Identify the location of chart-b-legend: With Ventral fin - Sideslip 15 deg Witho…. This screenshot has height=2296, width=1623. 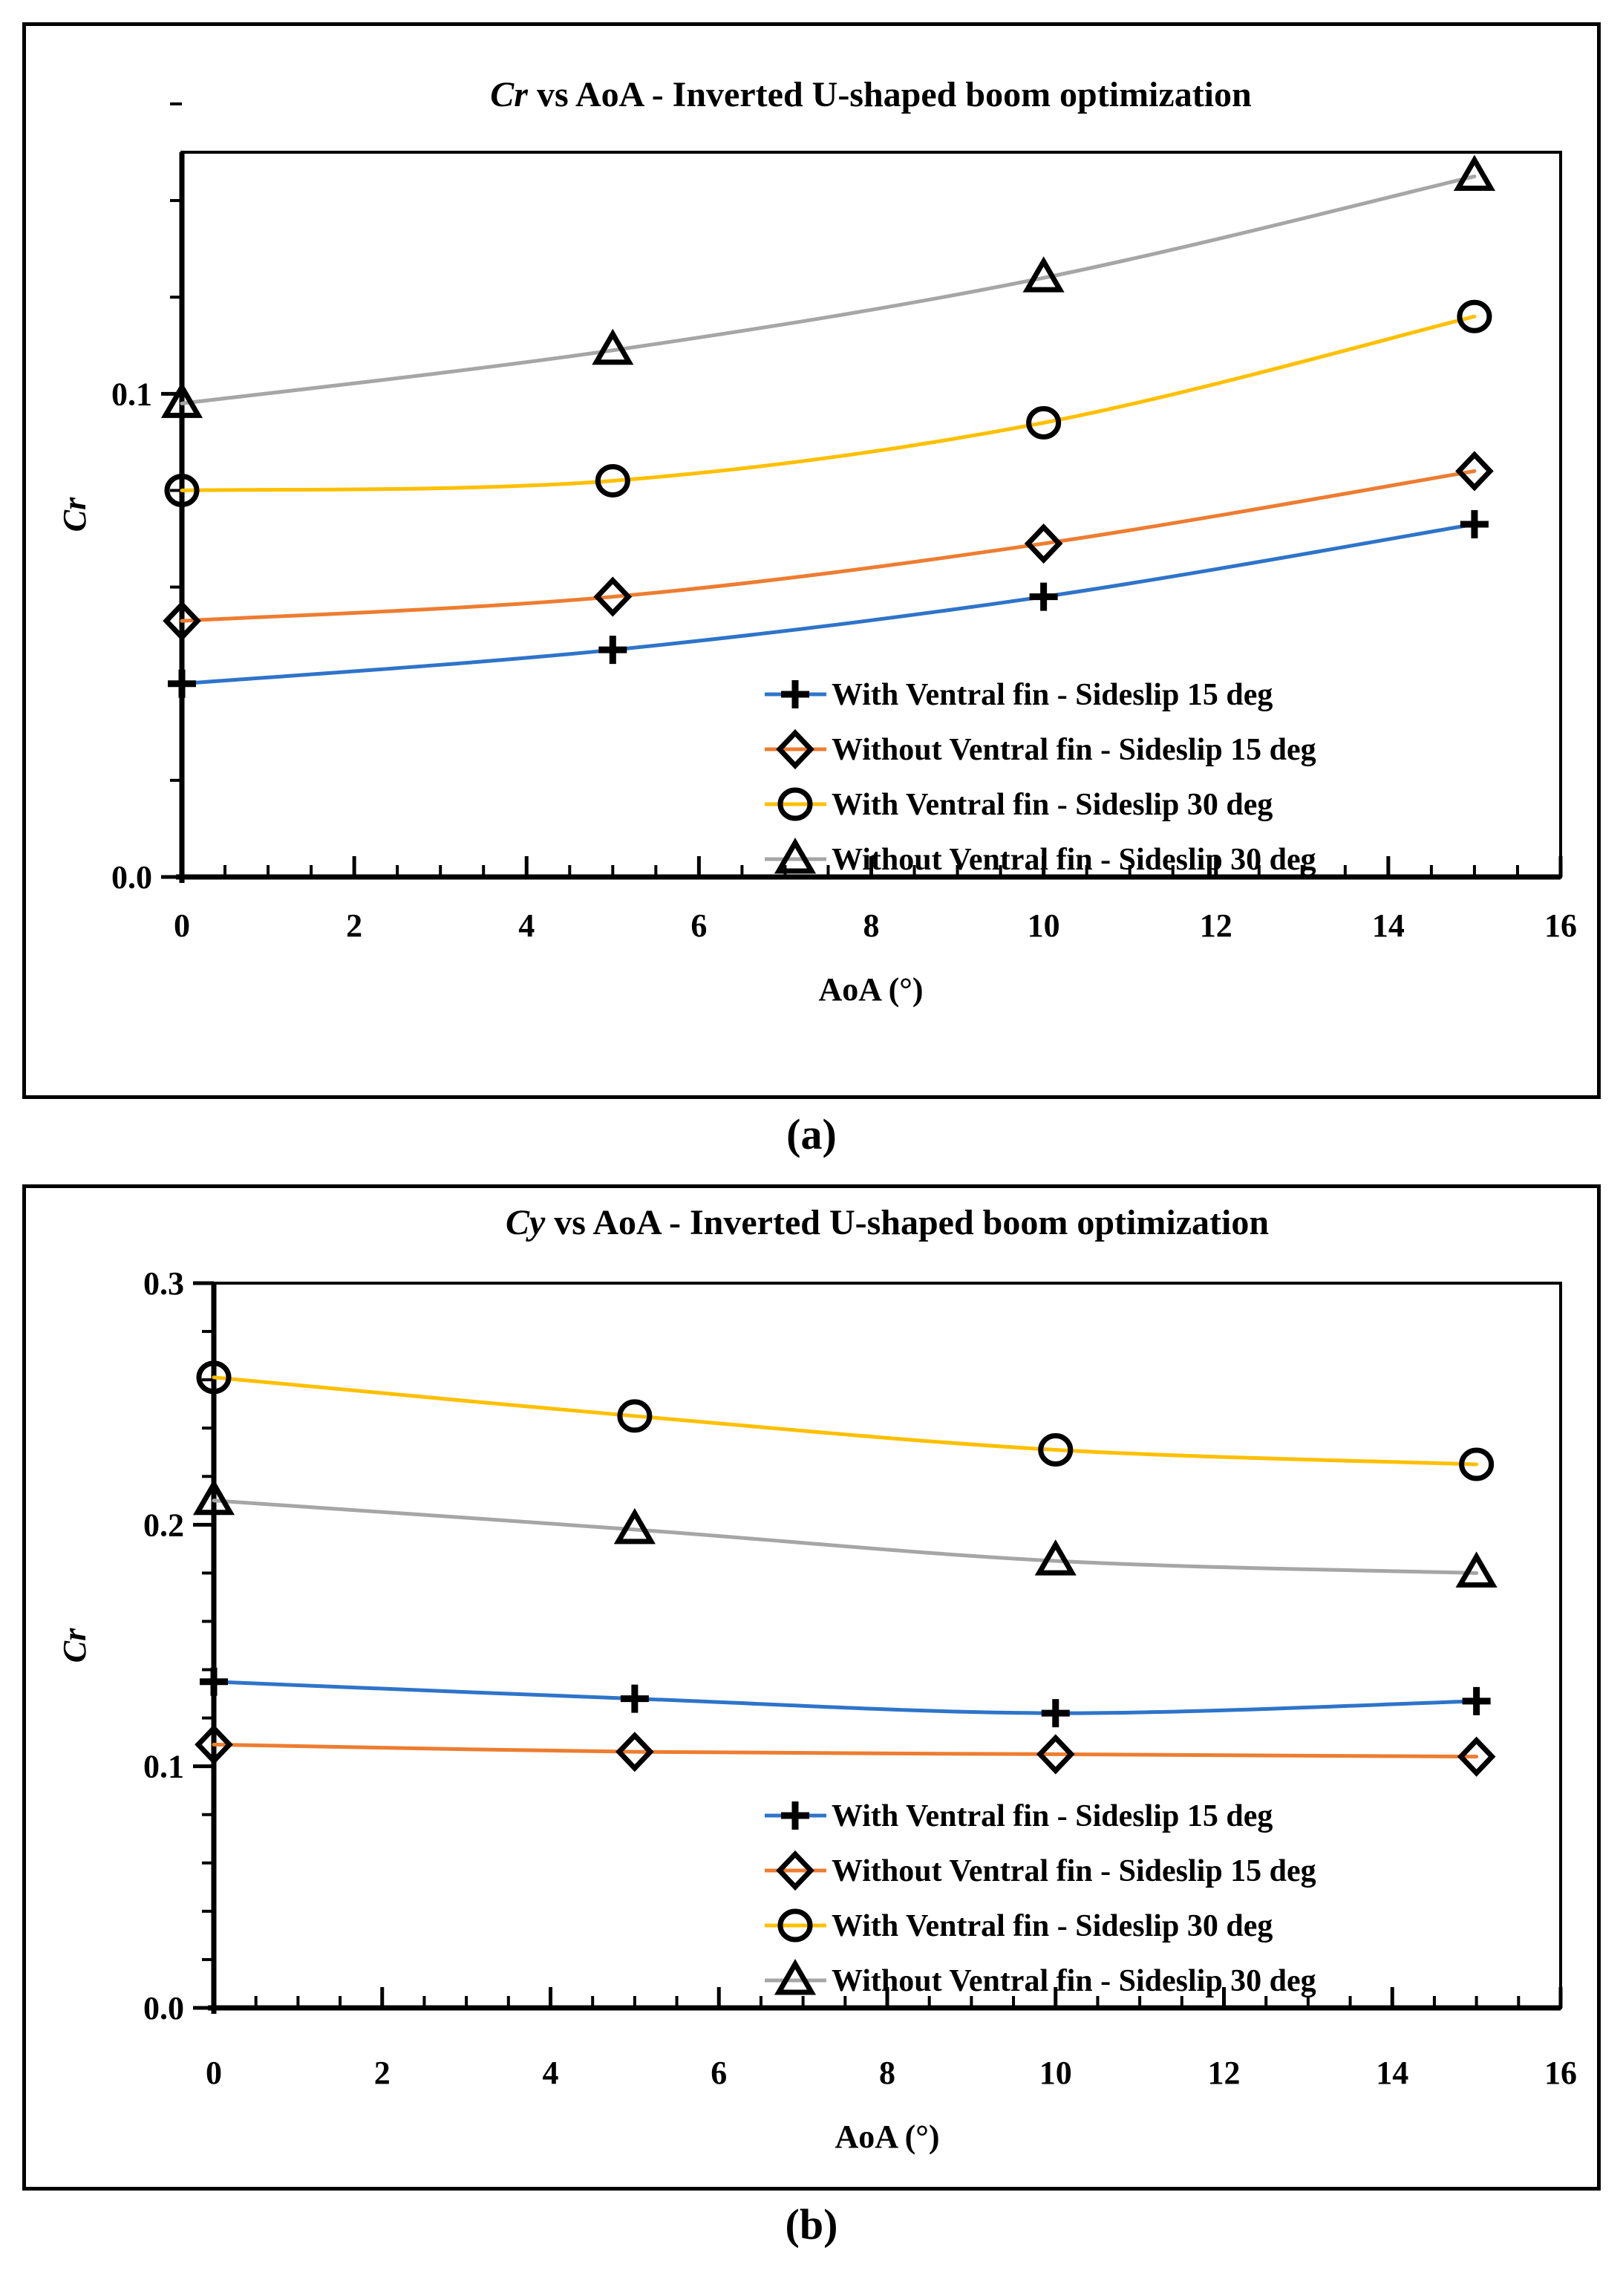
(1040, 1898).